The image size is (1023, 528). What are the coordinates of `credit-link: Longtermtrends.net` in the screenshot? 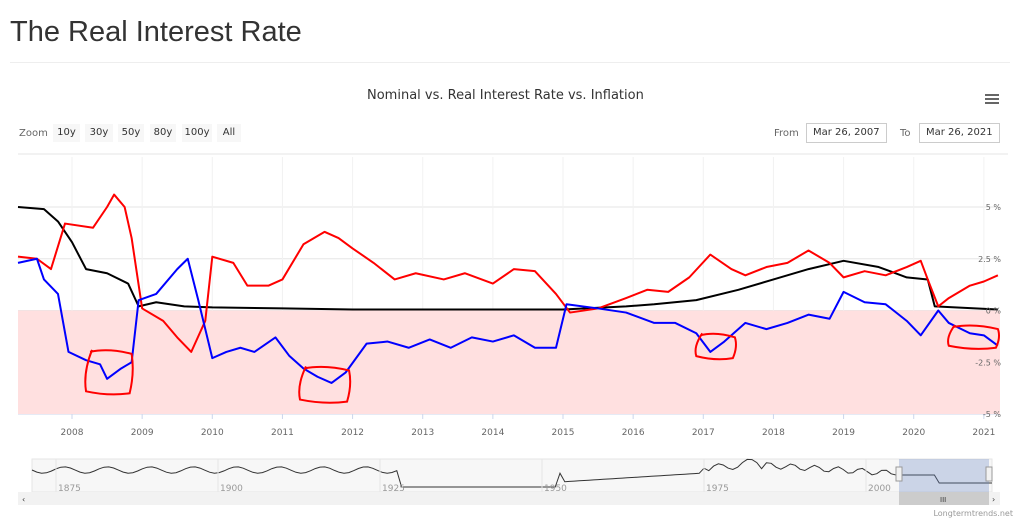 It's located at (973, 513).